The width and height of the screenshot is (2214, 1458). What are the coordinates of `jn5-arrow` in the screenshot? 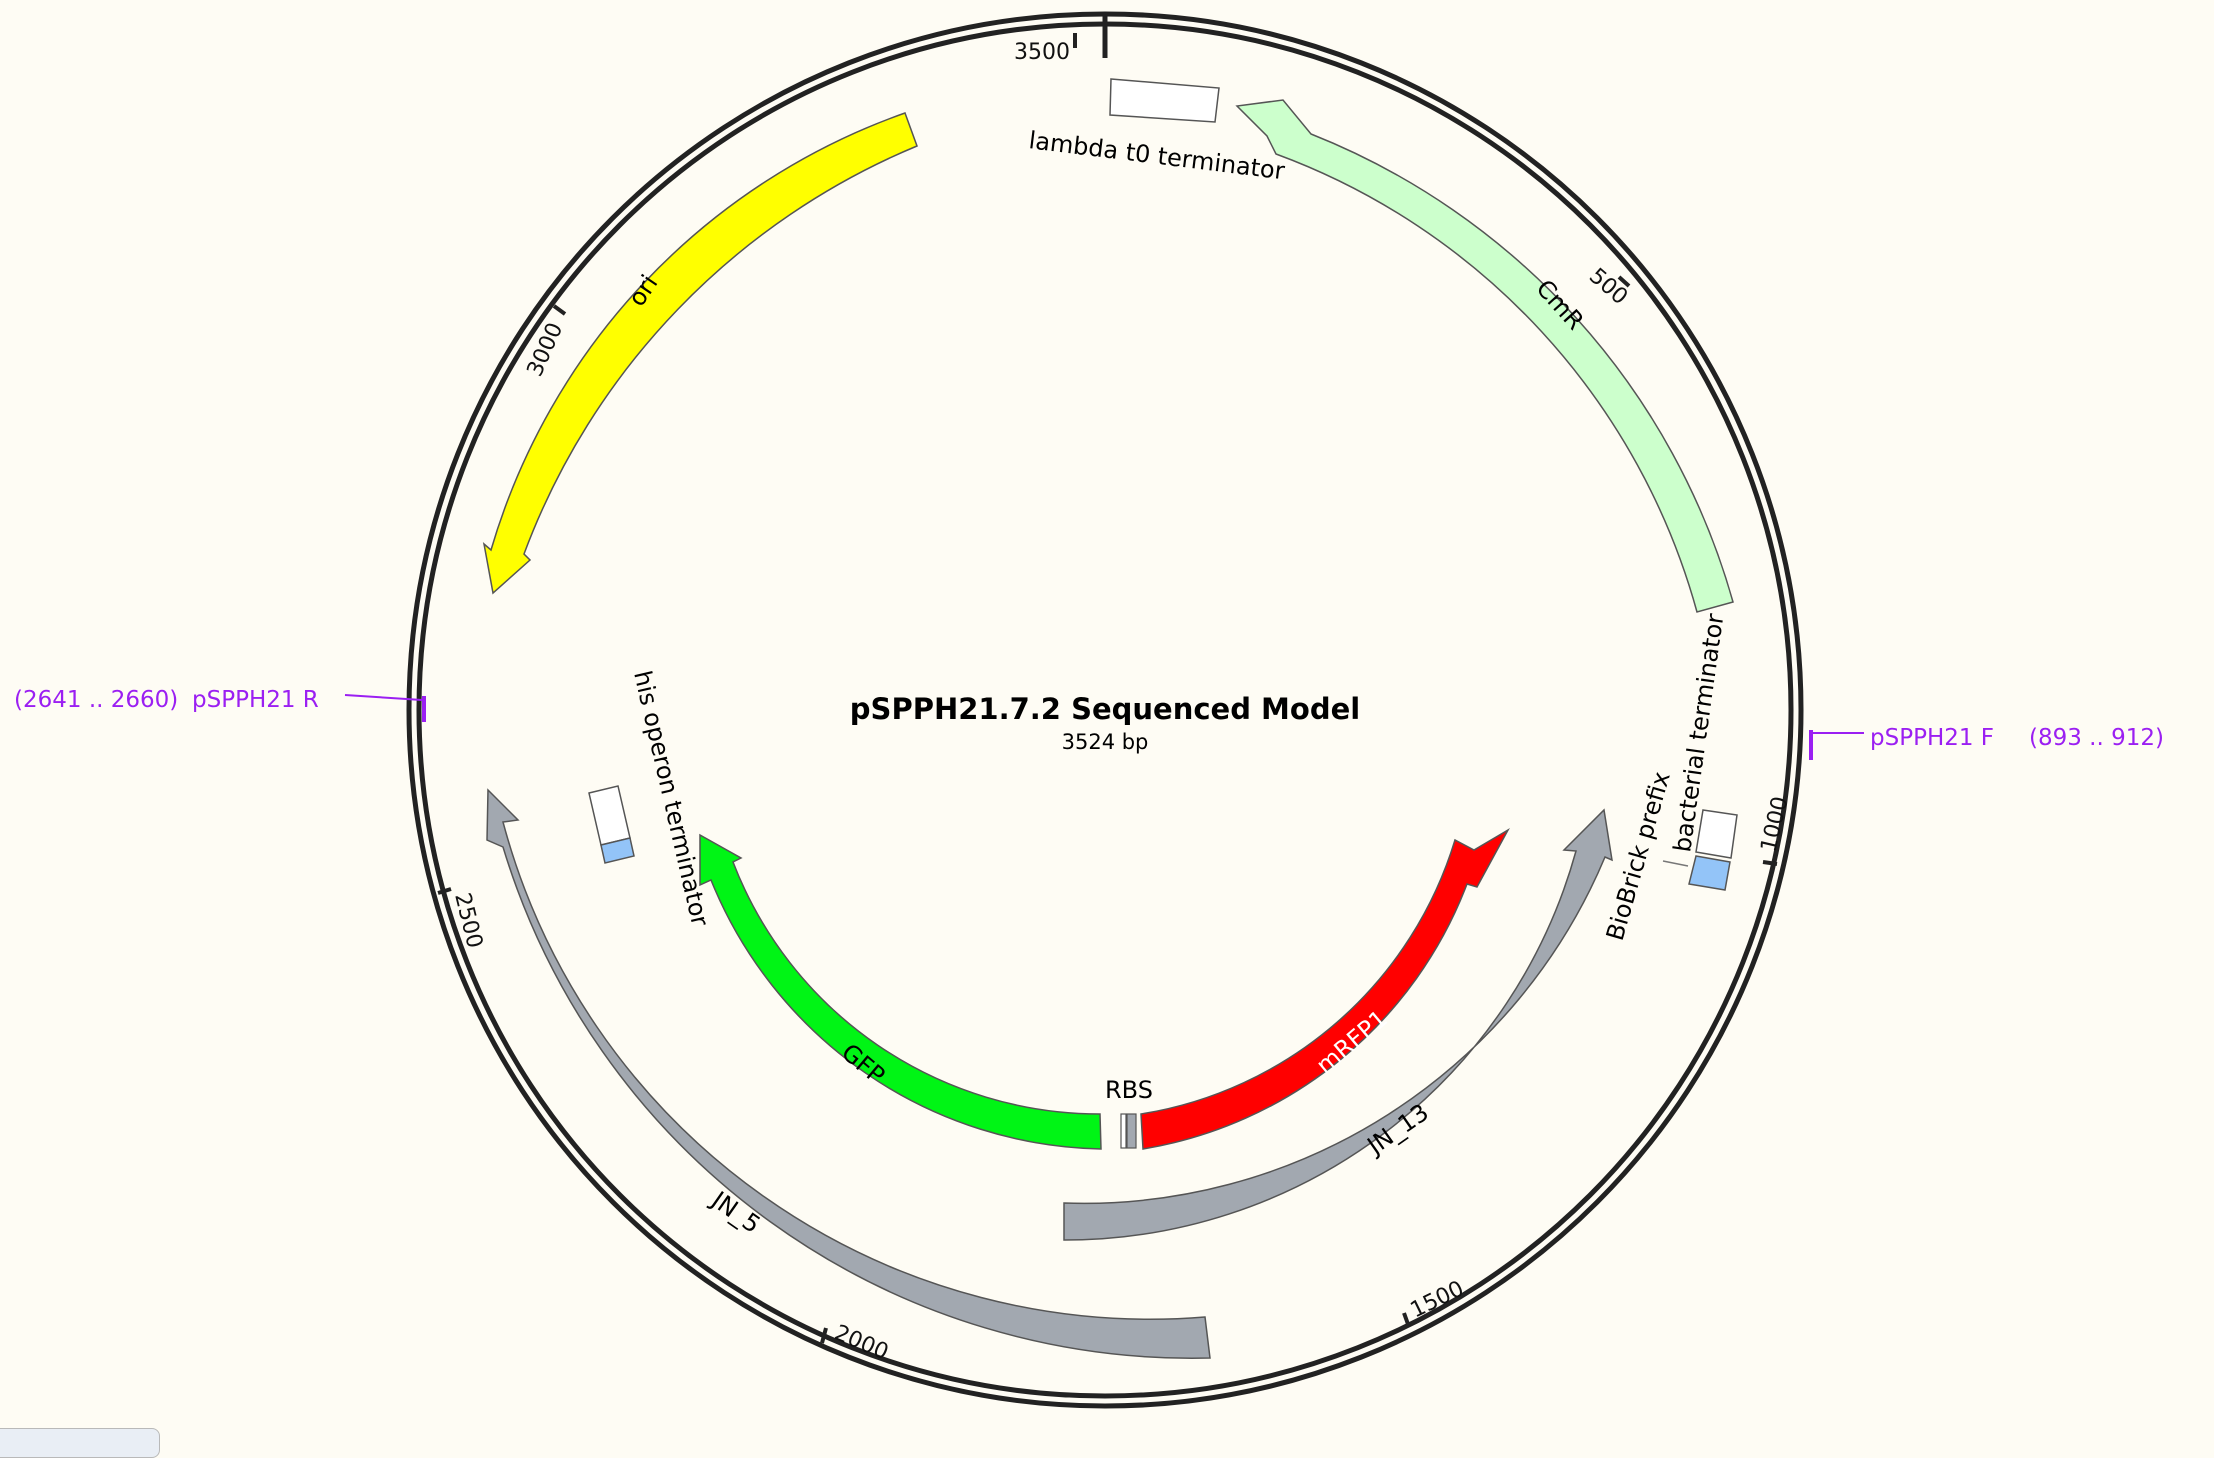 It's located at (848, 1073).